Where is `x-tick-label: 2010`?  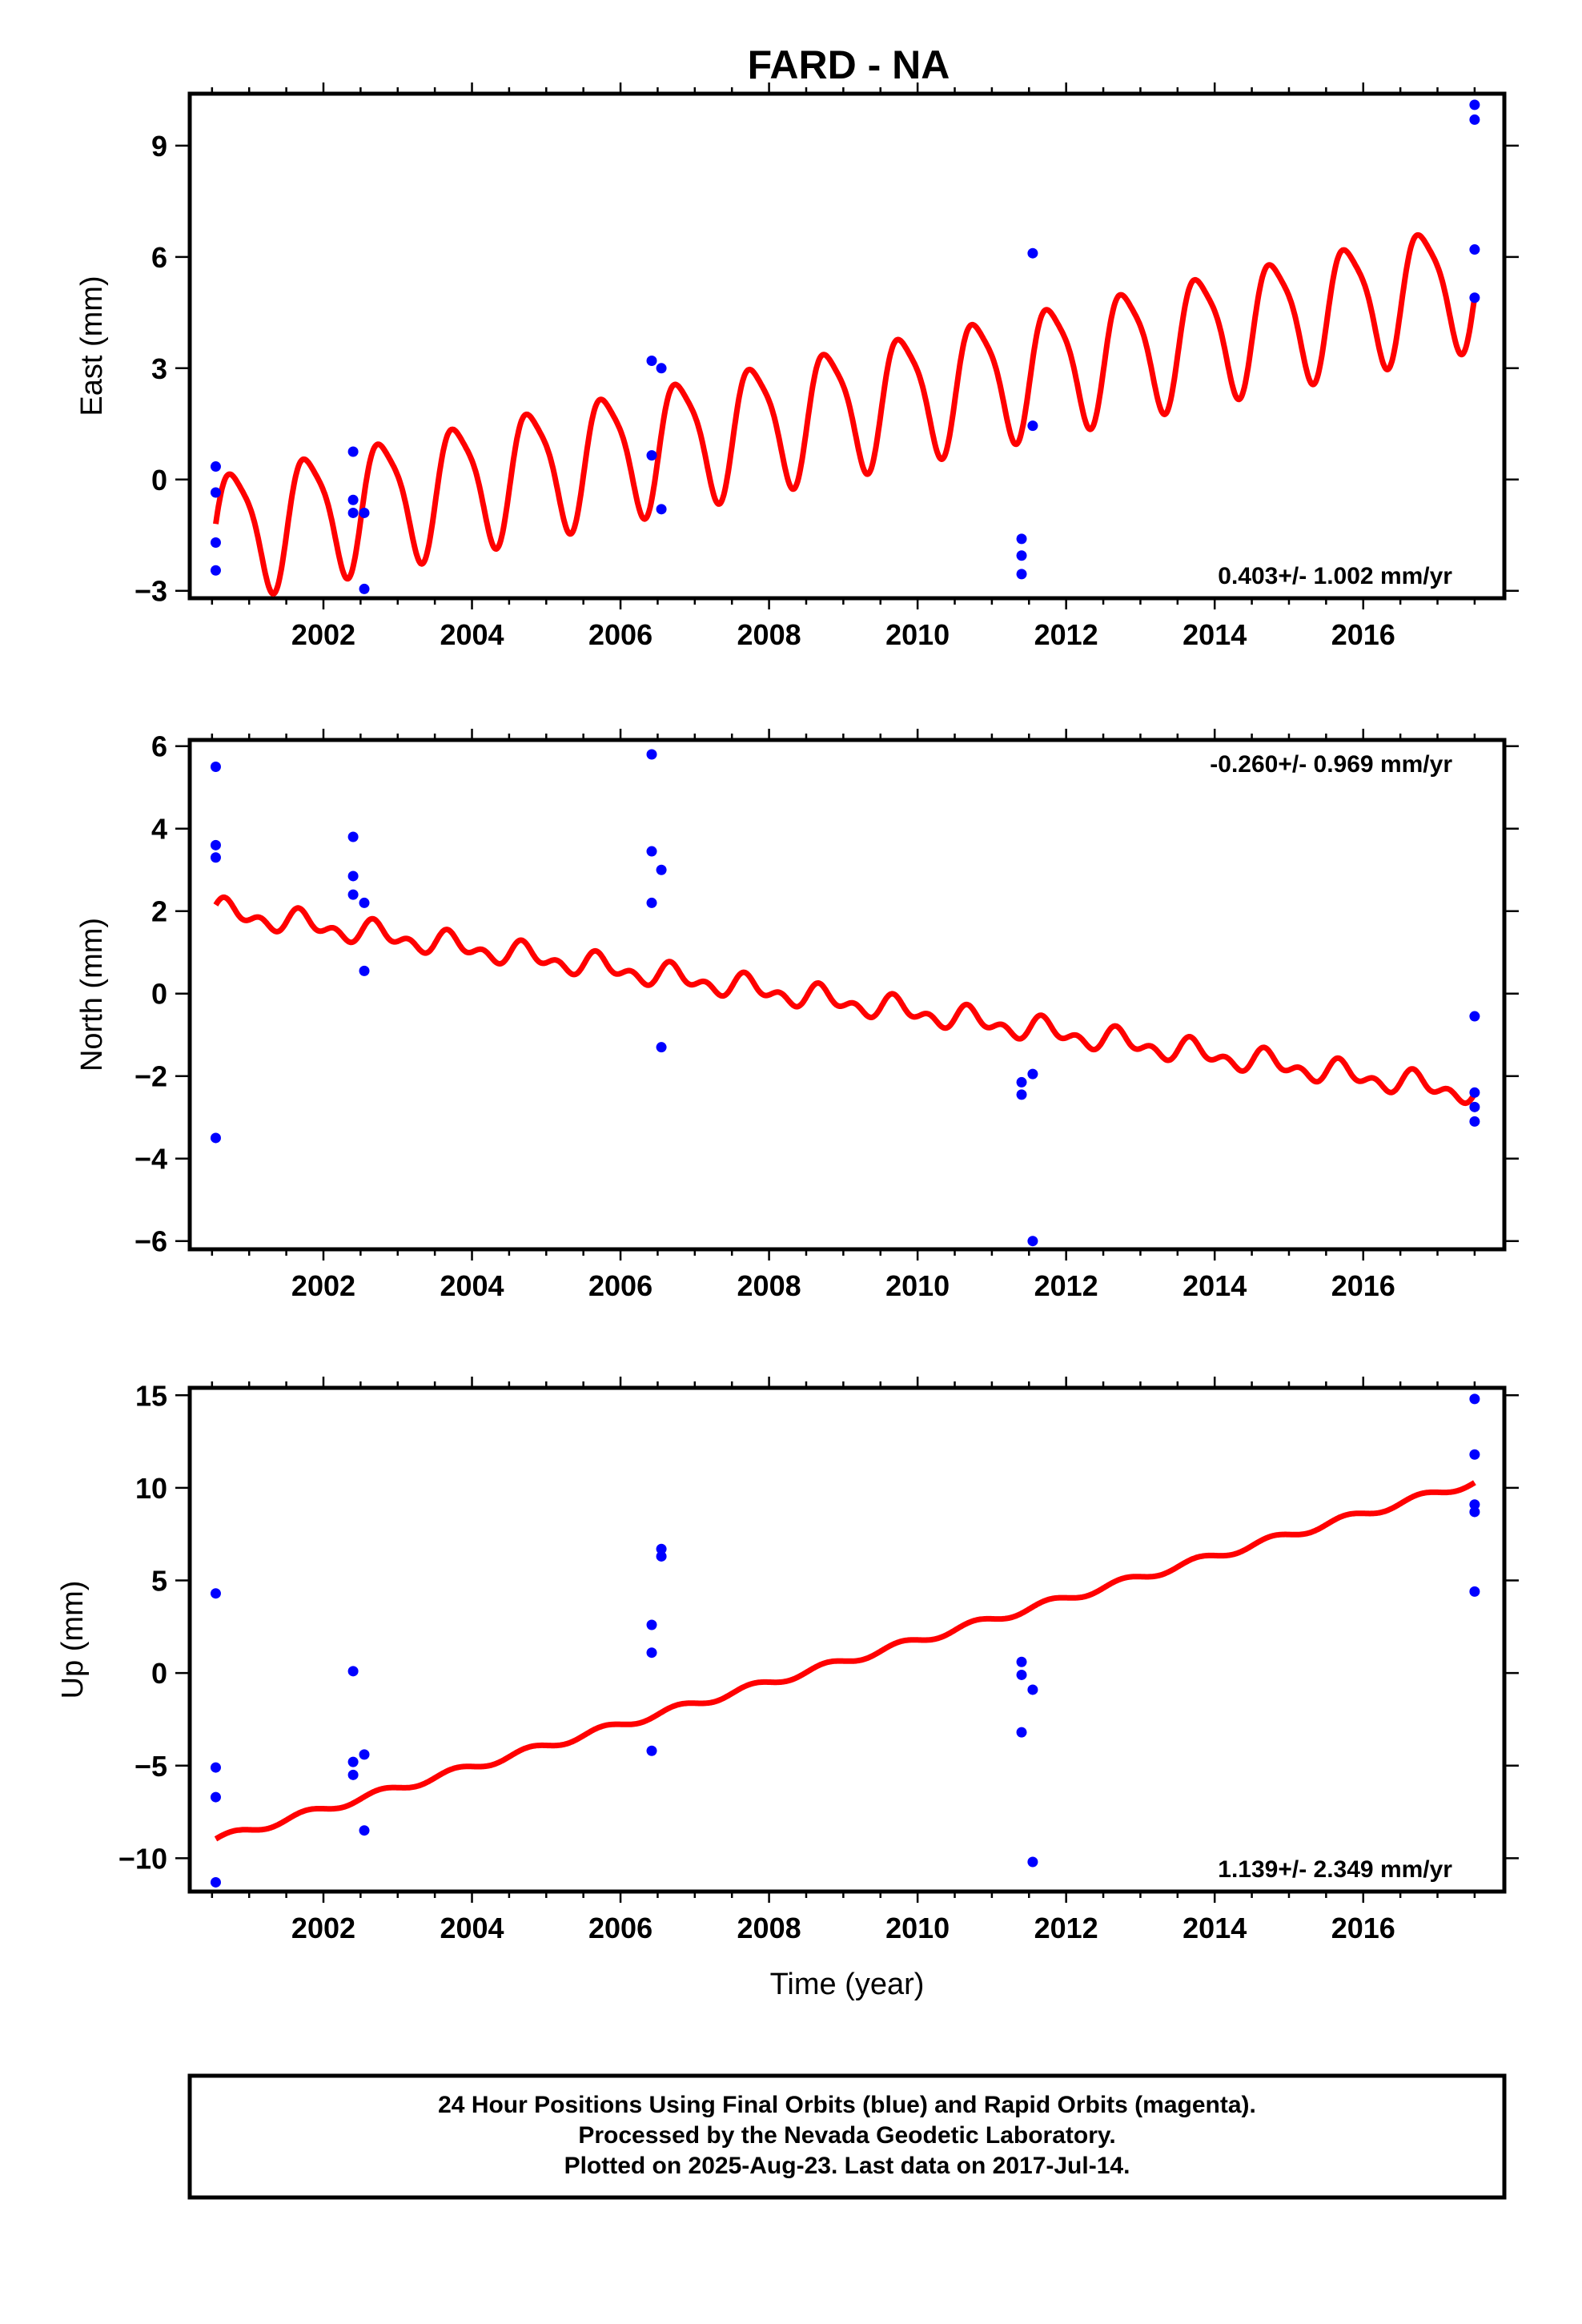 x-tick-label: 2010 is located at coordinates (918, 1928).